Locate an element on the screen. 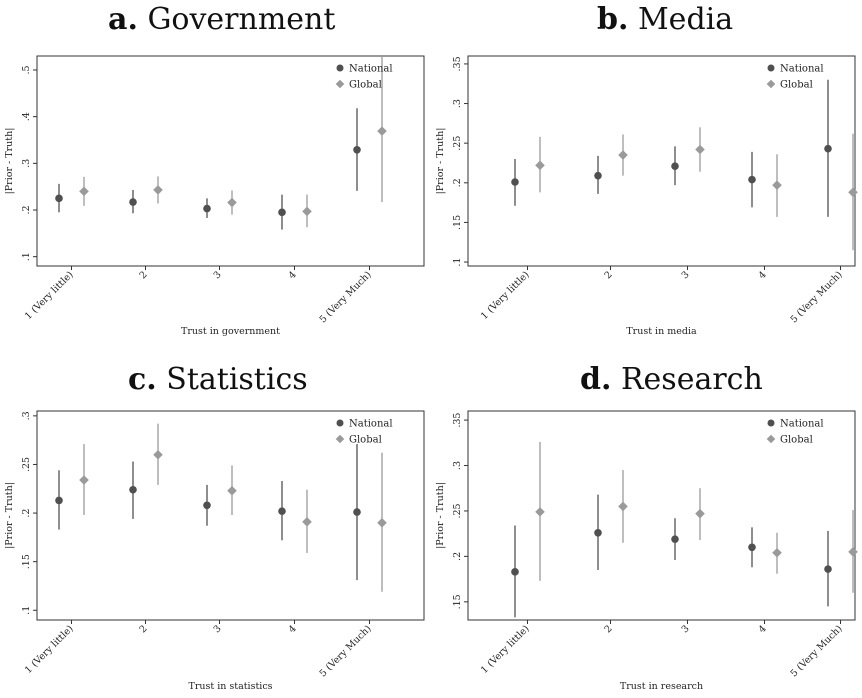  x-axis-title: Trust in media is located at coordinates (661, 331).